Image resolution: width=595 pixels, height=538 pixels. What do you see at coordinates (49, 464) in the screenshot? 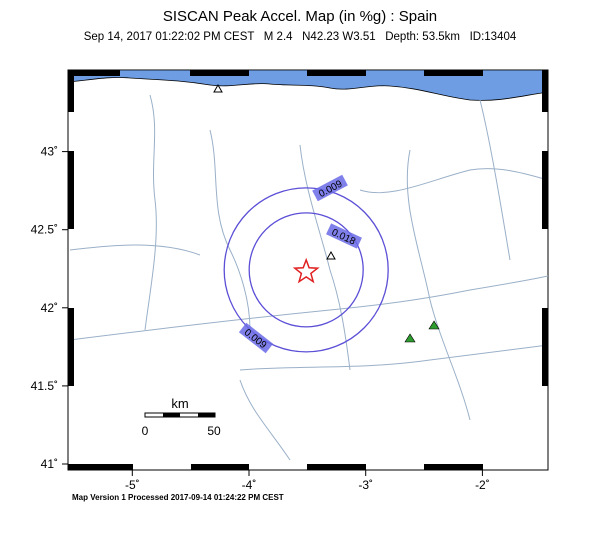
I see `lat-label: 41˚` at bounding box center [49, 464].